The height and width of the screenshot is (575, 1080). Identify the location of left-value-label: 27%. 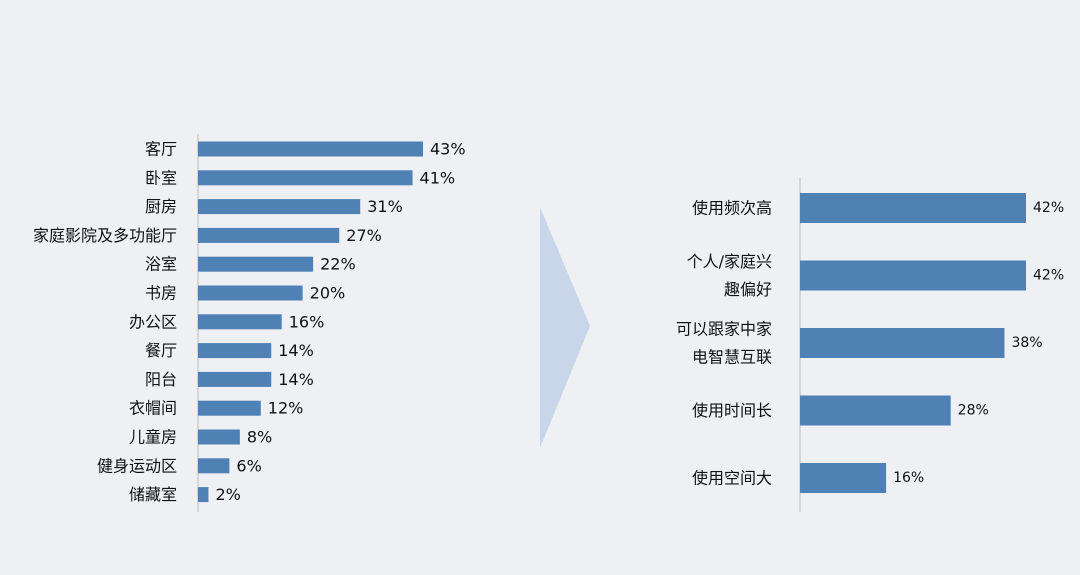
(364, 235).